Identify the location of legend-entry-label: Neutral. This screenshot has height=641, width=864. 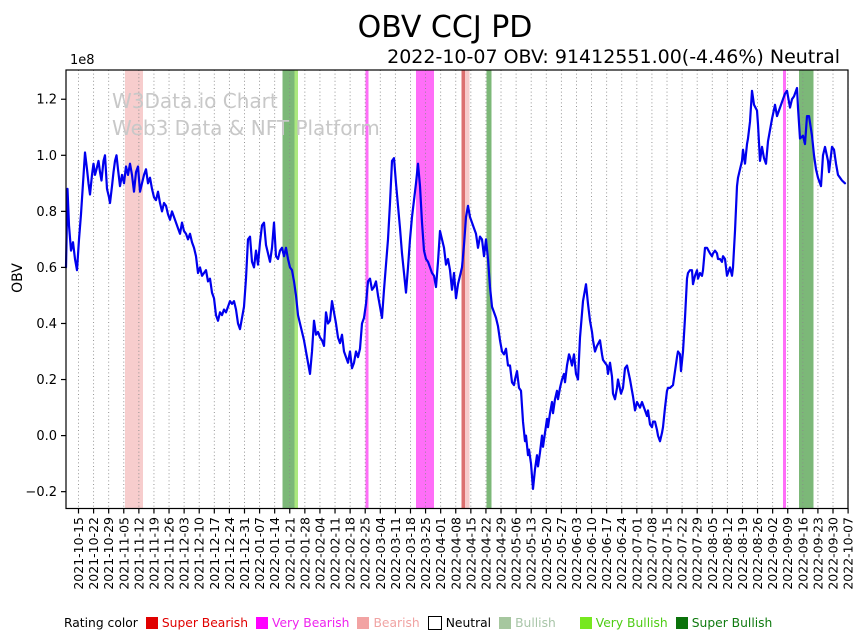
(468, 623).